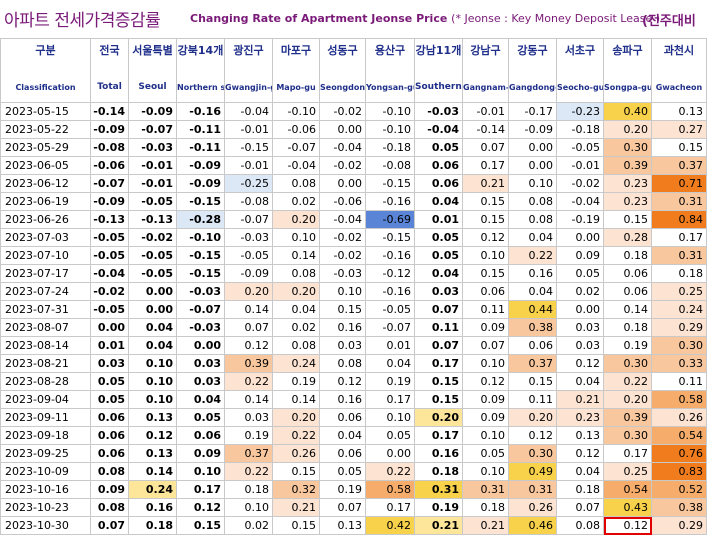  What do you see at coordinates (109, 87) in the screenshot?
I see `column-header-en-1: Total` at bounding box center [109, 87].